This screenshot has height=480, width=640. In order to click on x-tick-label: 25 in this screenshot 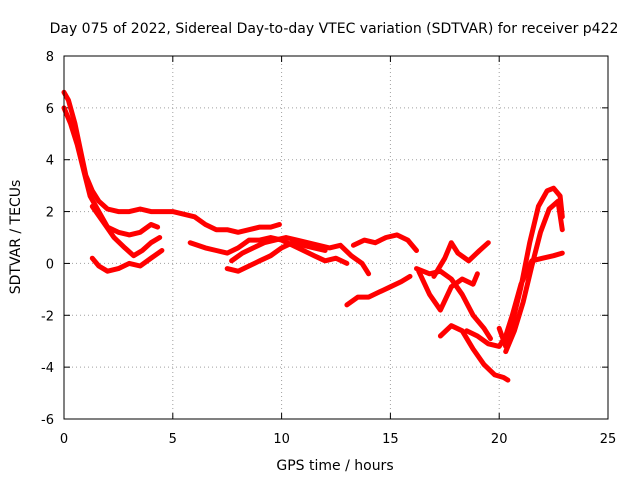, I will do `click(608, 439)`.